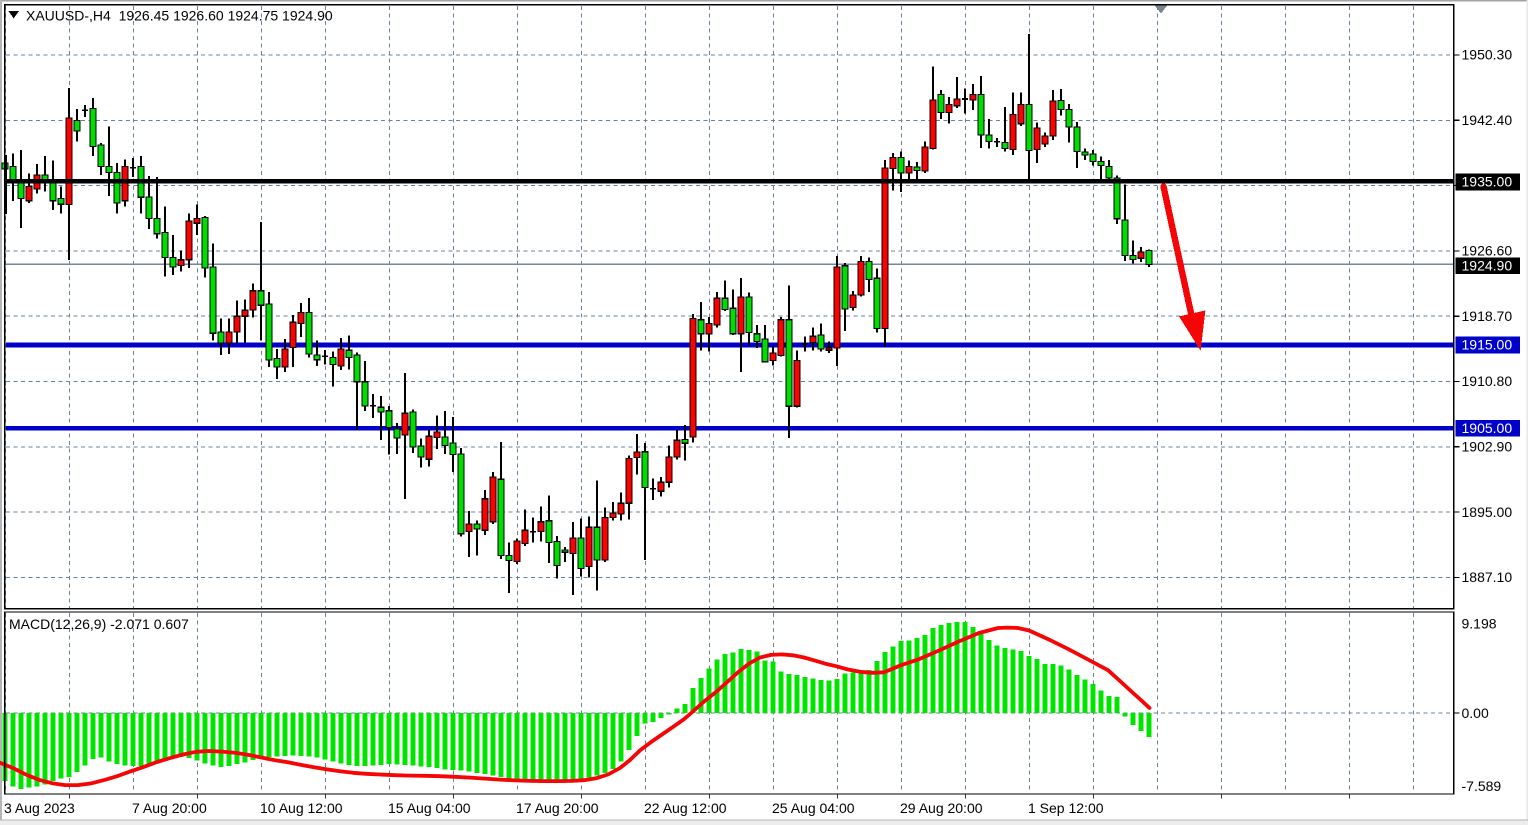 The image size is (1528, 825). What do you see at coordinates (1475, 713) in the screenshot?
I see `svg-text: 0.00` at bounding box center [1475, 713].